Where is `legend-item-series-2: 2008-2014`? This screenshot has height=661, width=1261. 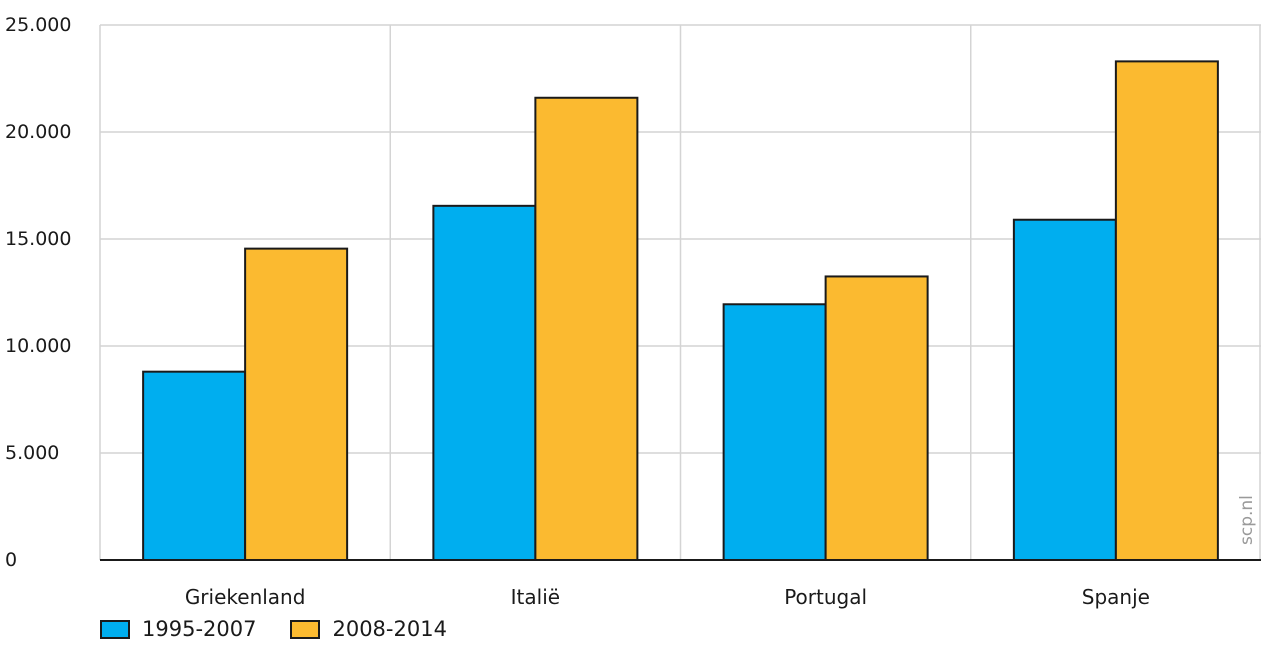
legend-item-series-2: 2008-2014 is located at coordinates (368, 629).